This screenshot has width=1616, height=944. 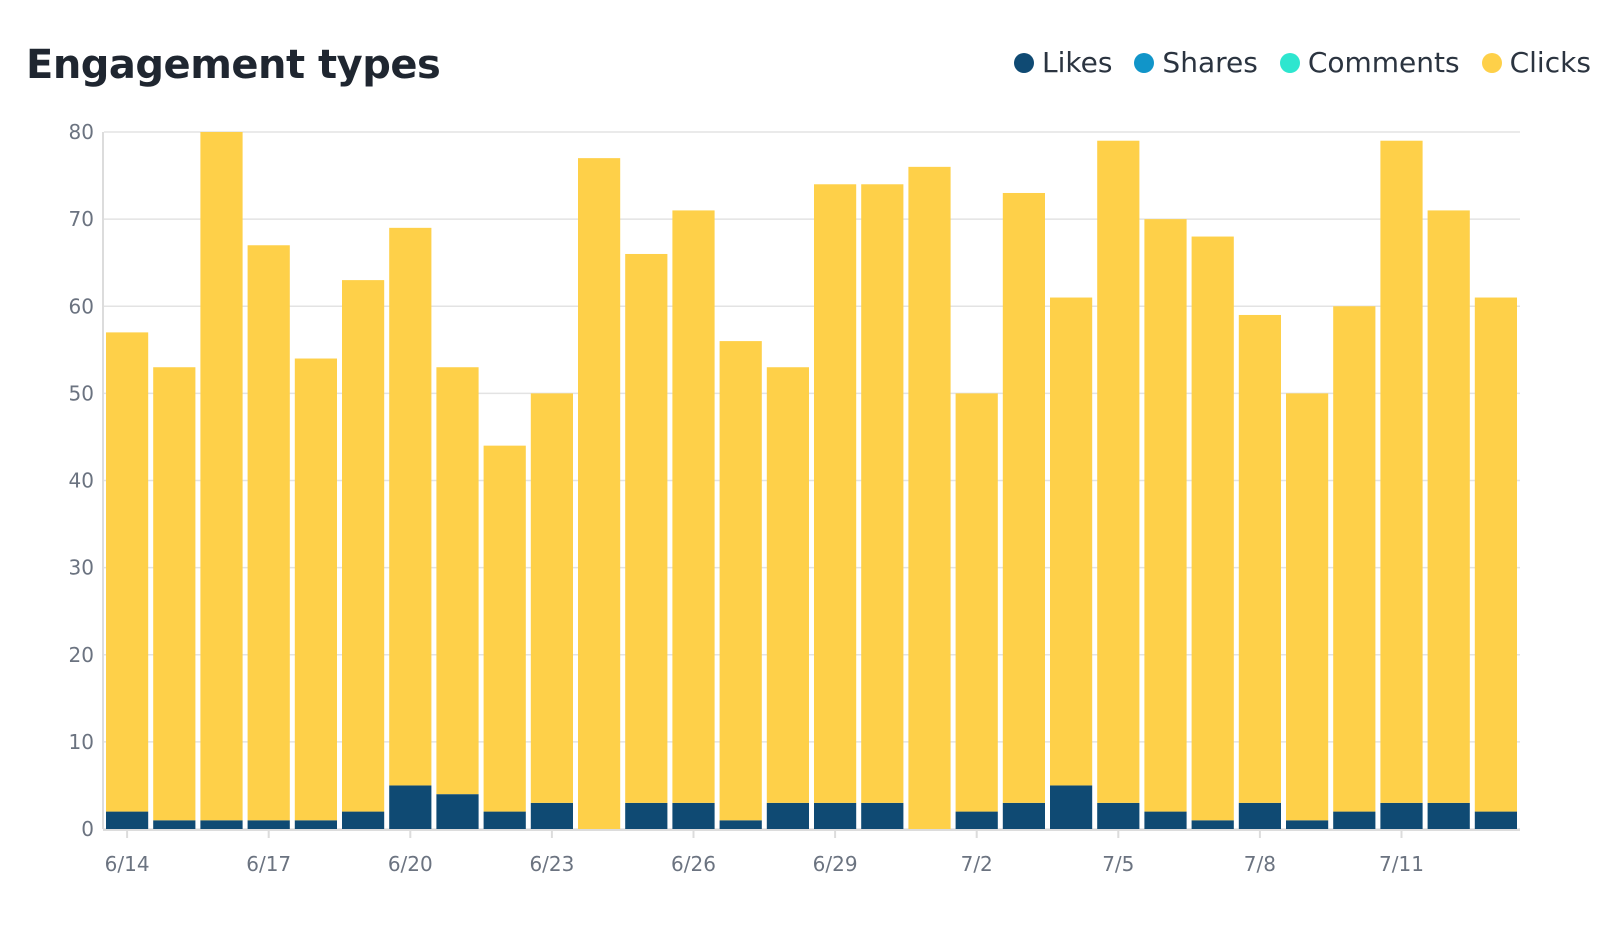 What do you see at coordinates (81, 742) in the screenshot?
I see `y-tick-label-1: 10` at bounding box center [81, 742].